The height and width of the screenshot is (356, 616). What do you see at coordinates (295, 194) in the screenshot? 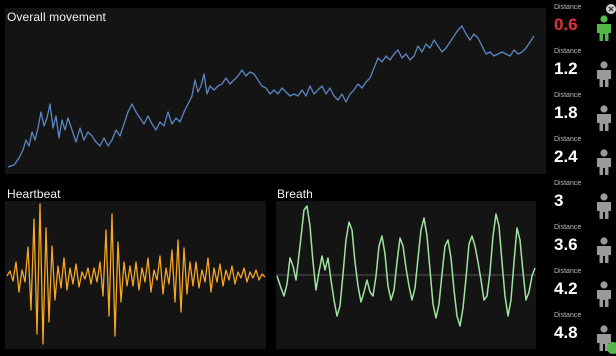
I see `breath-title: Breath` at bounding box center [295, 194].